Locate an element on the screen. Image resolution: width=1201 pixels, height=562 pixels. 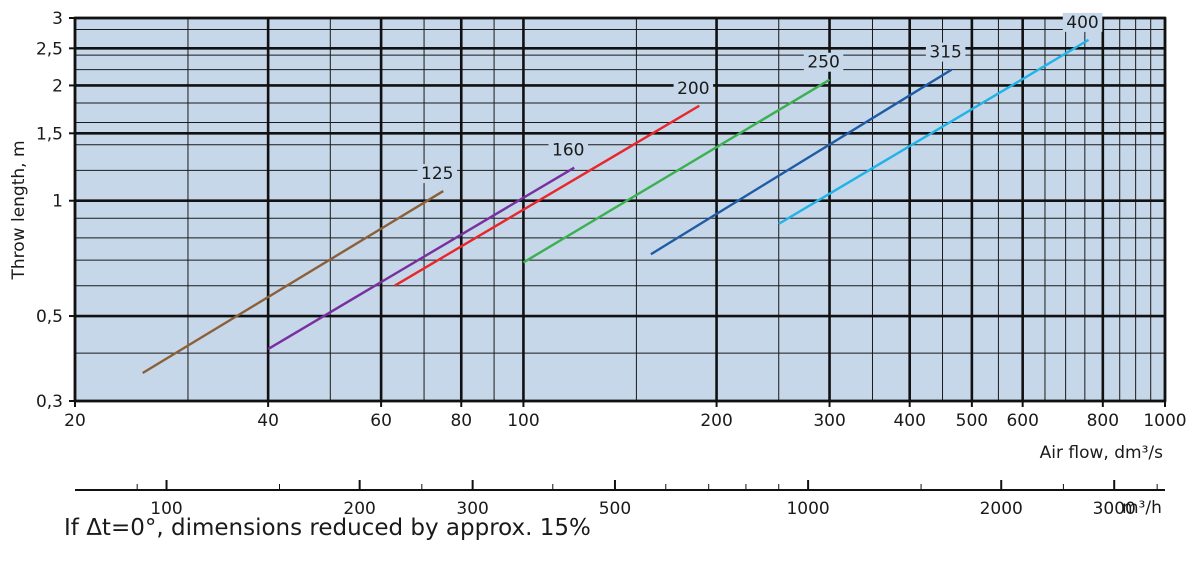
x-tick-label: 800 is located at coordinates (1103, 421).